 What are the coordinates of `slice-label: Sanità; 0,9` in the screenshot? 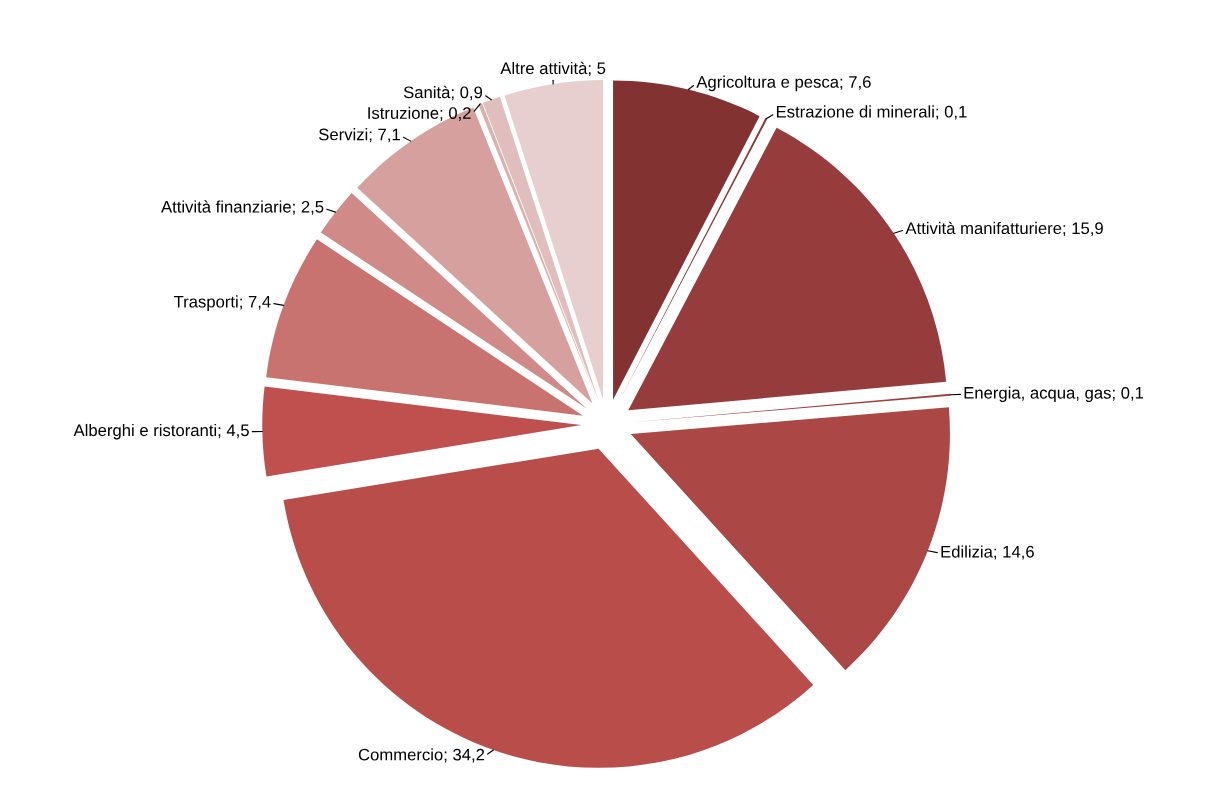 It's located at (443, 93).